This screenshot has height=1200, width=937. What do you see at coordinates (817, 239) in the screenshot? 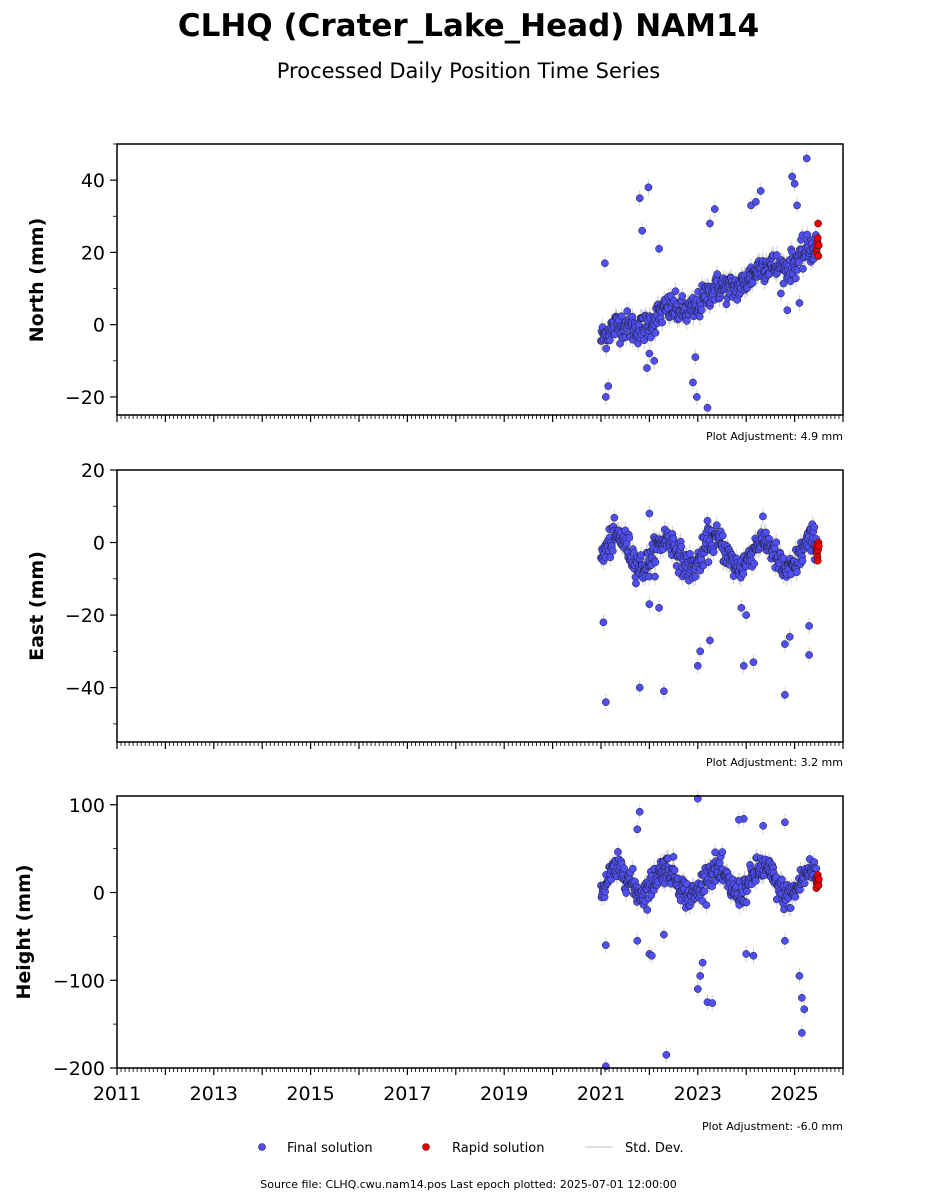
I see `north-rapid-points` at bounding box center [817, 239].